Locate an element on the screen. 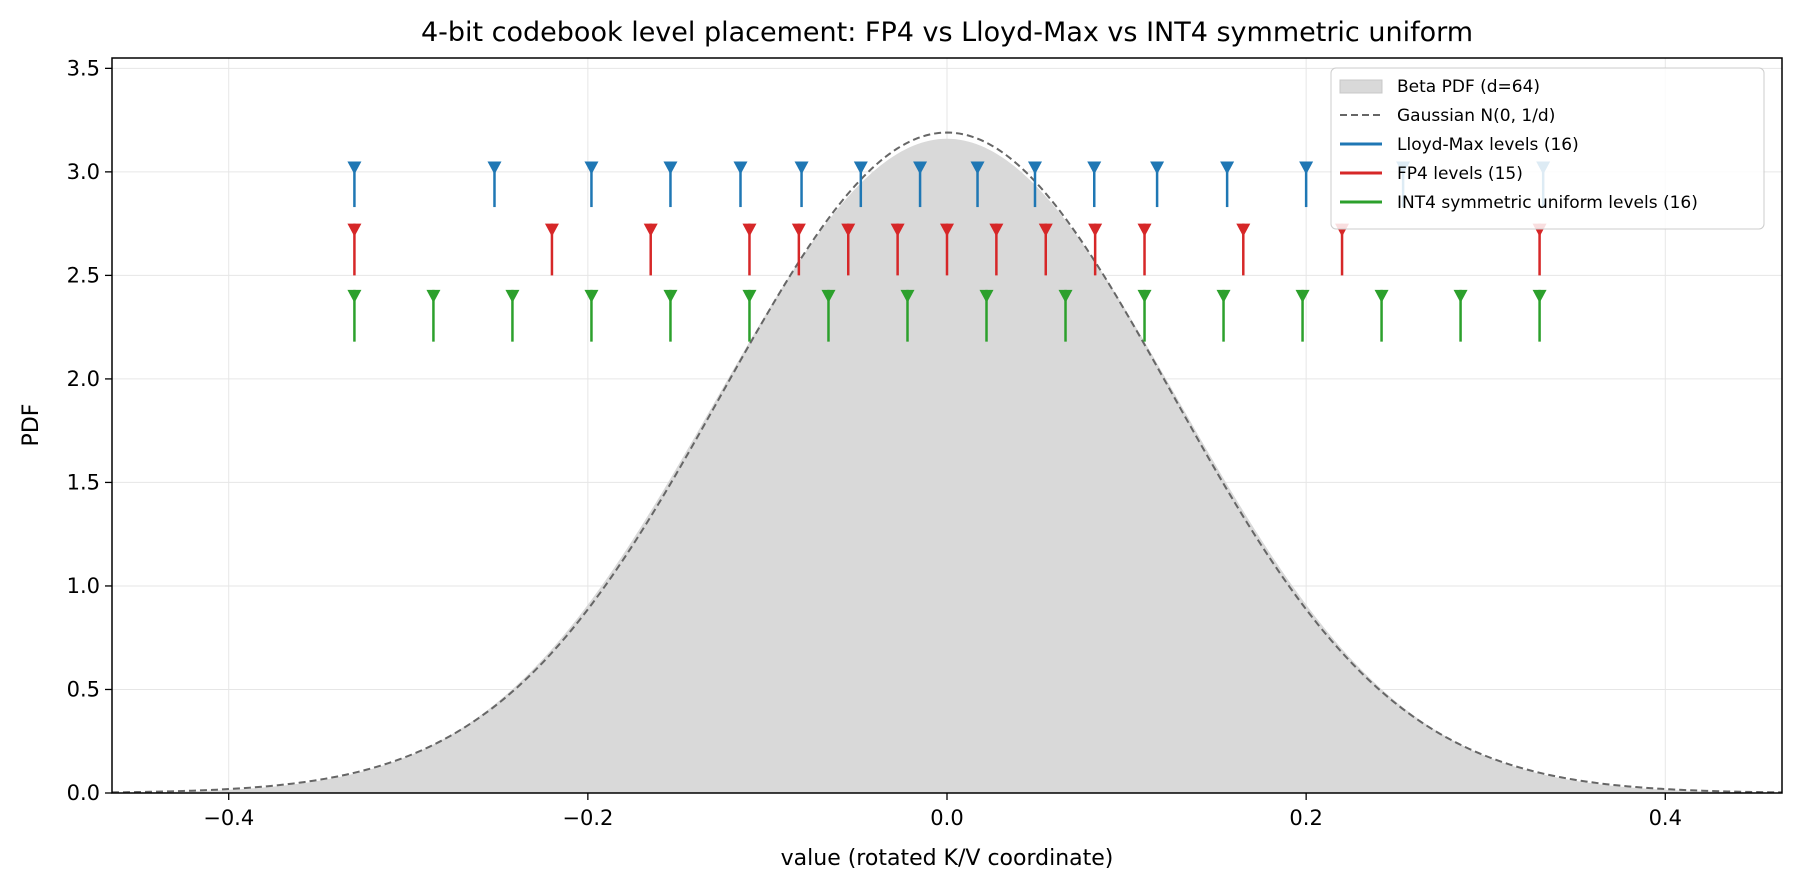  x-tick-label: −0.2 is located at coordinates (587, 818).